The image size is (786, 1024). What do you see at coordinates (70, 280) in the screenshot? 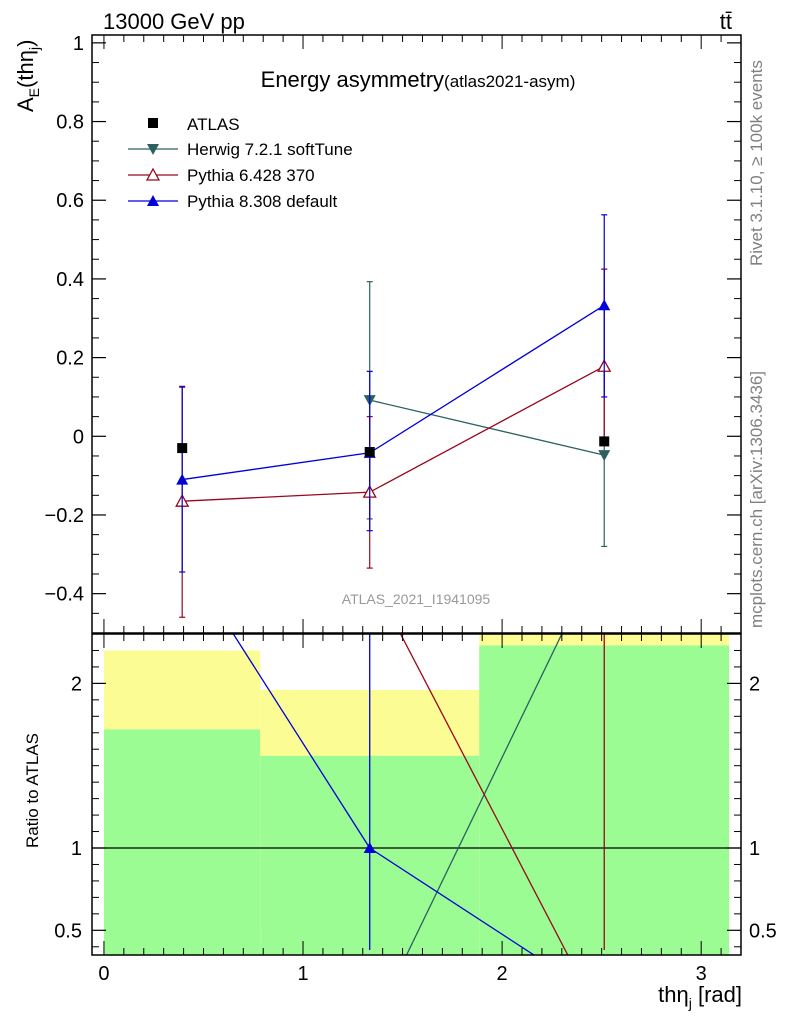
I see `main-ytick-label: 0.4` at bounding box center [70, 280].